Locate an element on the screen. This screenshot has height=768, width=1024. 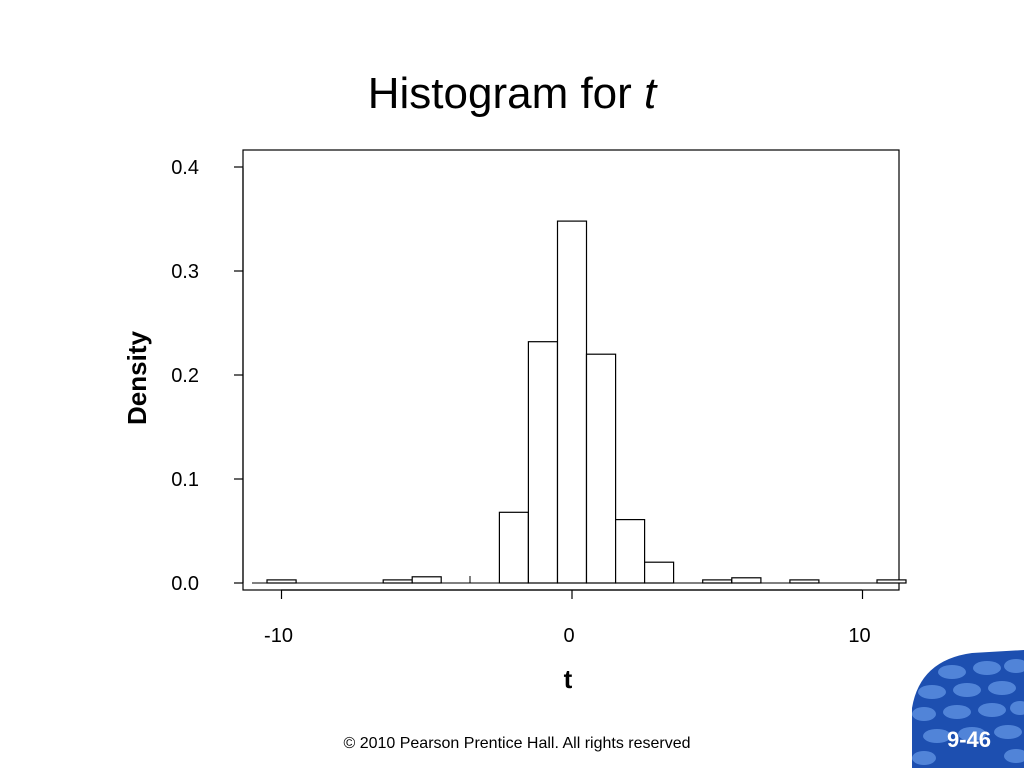
y-tick-label: 0.3 is located at coordinates (185, 272).